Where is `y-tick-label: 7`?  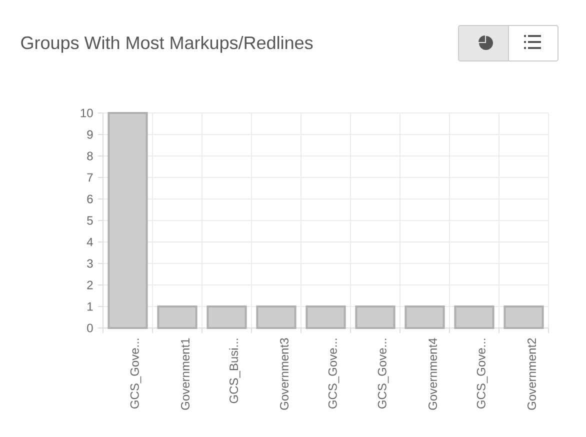
y-tick-label: 7 is located at coordinates (90, 177).